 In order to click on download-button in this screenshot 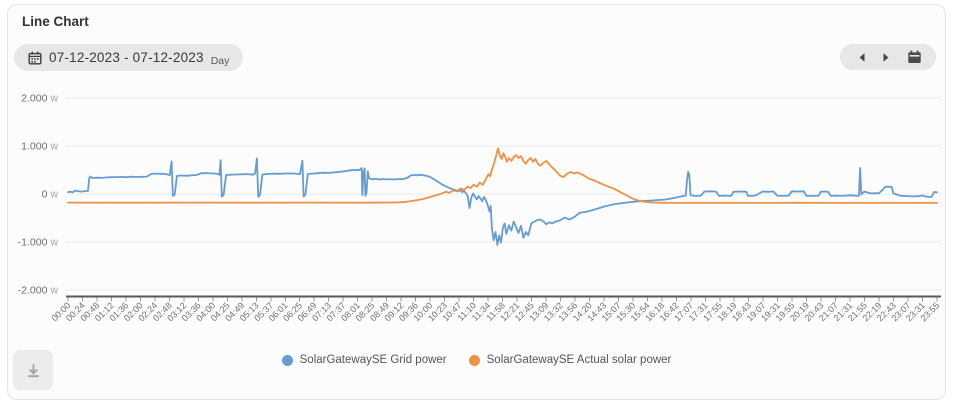, I will do `click(33, 370)`.